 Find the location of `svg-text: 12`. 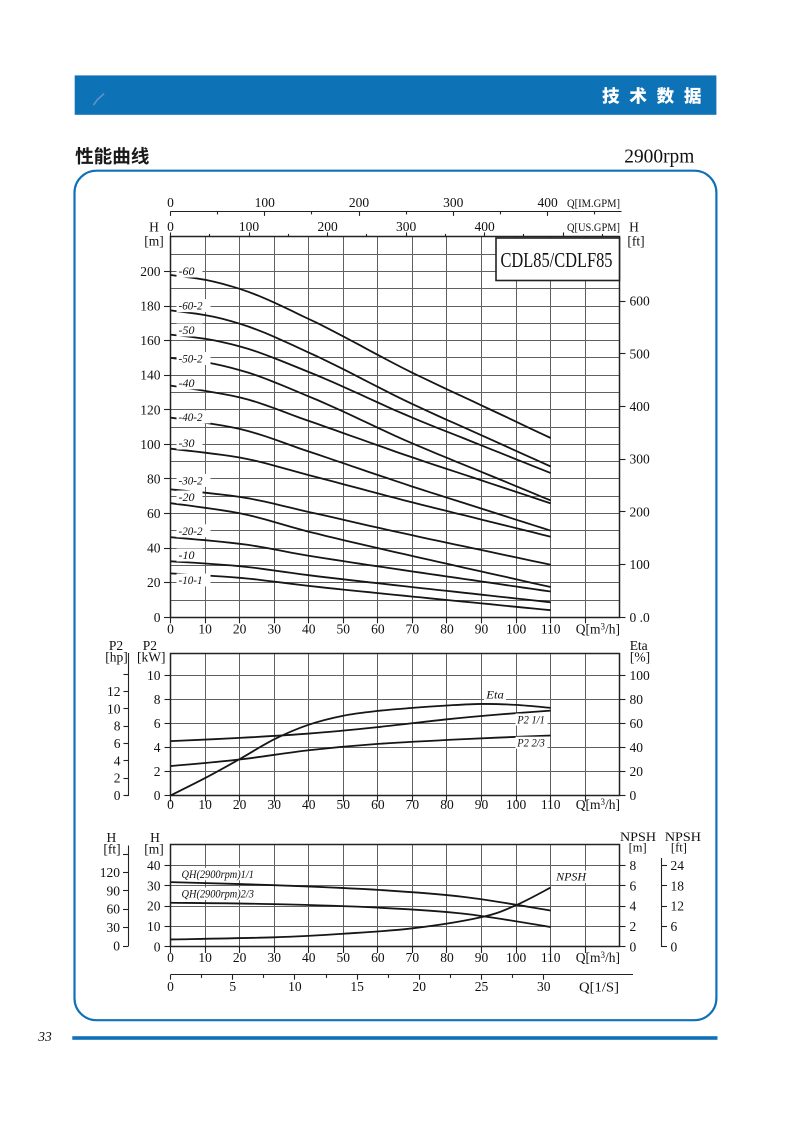

svg-text: 12 is located at coordinates (678, 906).